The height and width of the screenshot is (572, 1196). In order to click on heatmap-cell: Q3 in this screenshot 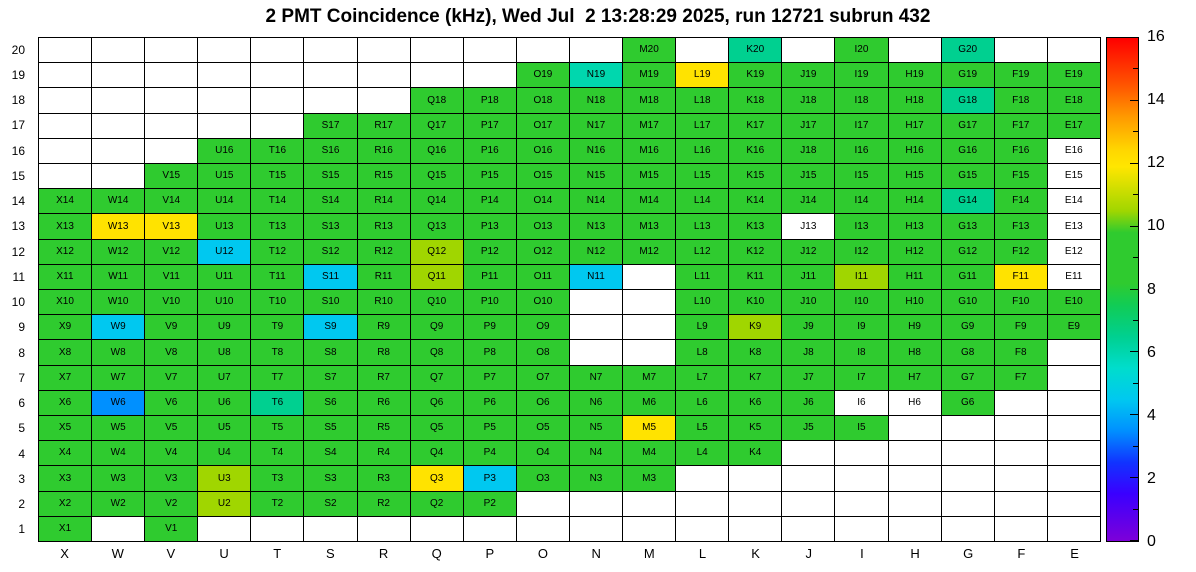, I will do `click(437, 479)`.